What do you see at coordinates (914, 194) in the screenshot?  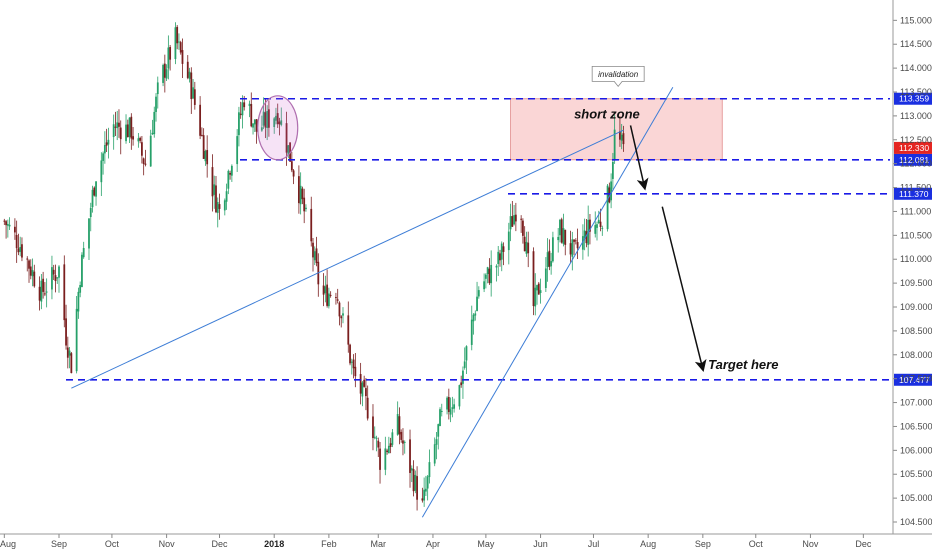 I see `level-price-label: 111.370` at bounding box center [914, 194].